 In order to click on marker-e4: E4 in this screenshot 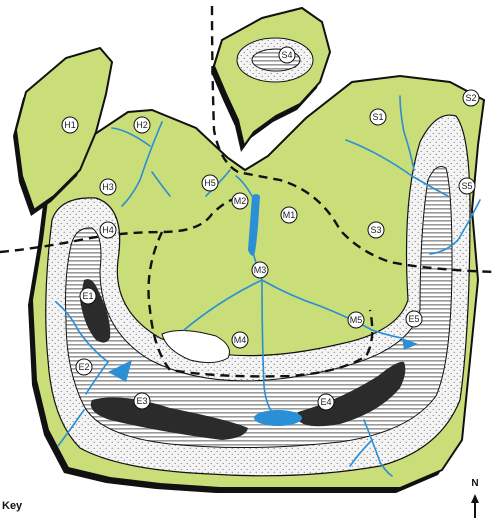, I will do `click(326, 402)`.